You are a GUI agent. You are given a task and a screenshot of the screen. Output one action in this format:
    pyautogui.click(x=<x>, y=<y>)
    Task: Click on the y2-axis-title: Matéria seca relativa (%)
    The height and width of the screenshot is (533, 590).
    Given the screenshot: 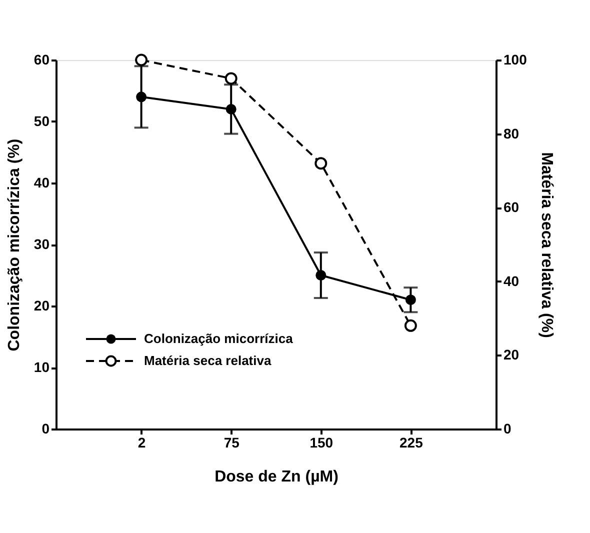 What is the action you would take?
    pyautogui.click(x=546, y=245)
    